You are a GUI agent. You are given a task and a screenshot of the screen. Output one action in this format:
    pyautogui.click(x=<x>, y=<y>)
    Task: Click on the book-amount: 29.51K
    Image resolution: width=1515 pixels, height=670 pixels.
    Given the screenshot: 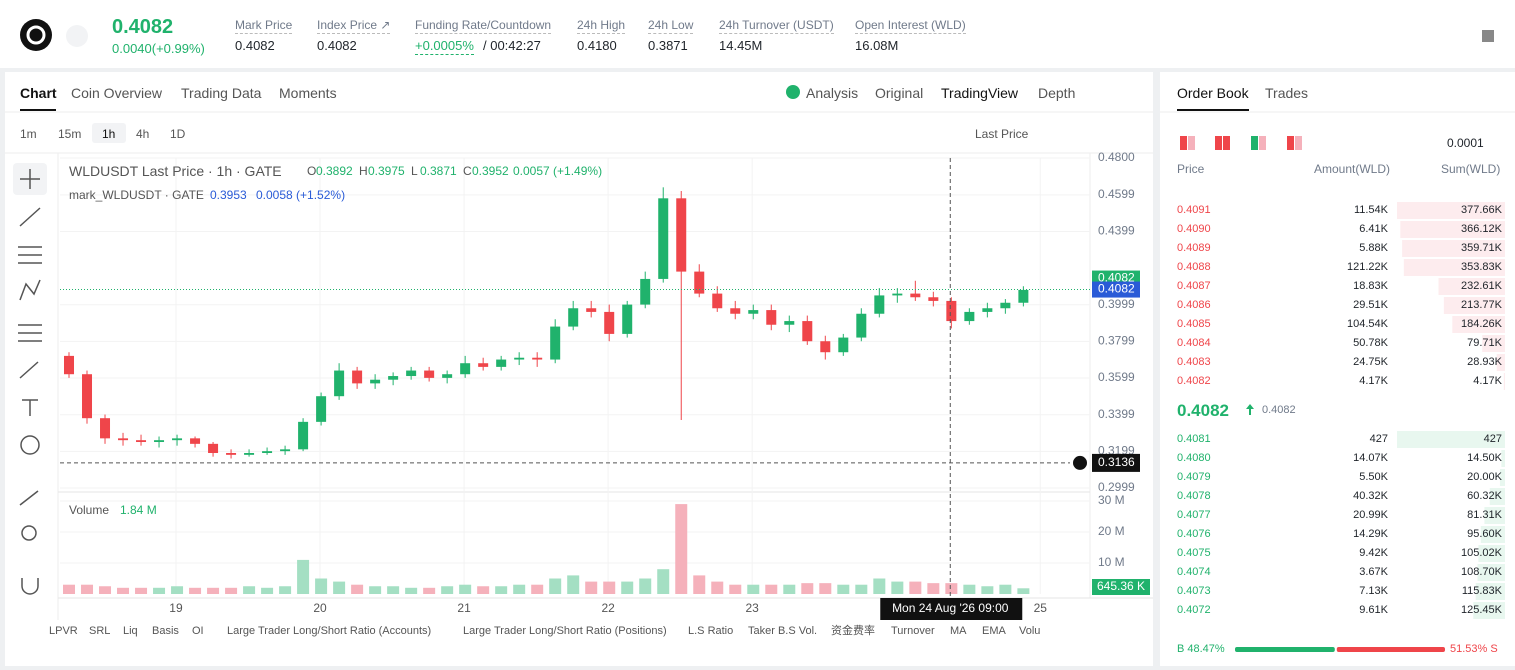 What is the action you would take?
    pyautogui.click(x=1370, y=305)
    